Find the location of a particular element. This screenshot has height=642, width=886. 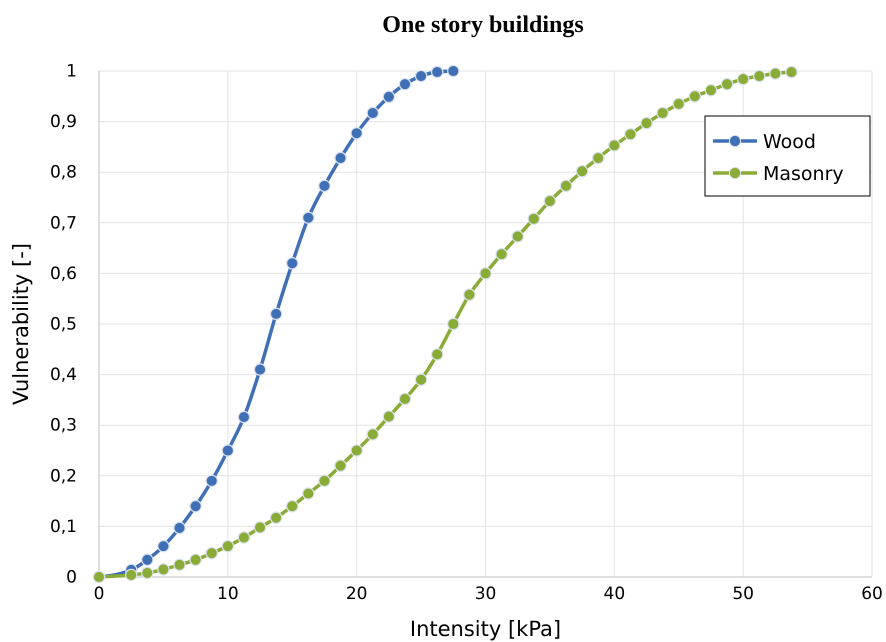

x-tick-label: 10 is located at coordinates (228, 594).